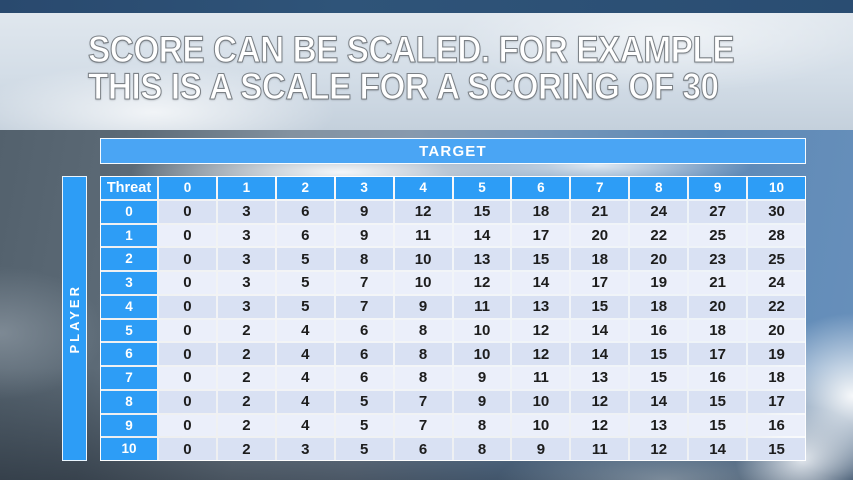  Describe the element at coordinates (129, 449) in the screenshot. I see `player-row-header: 10` at that location.